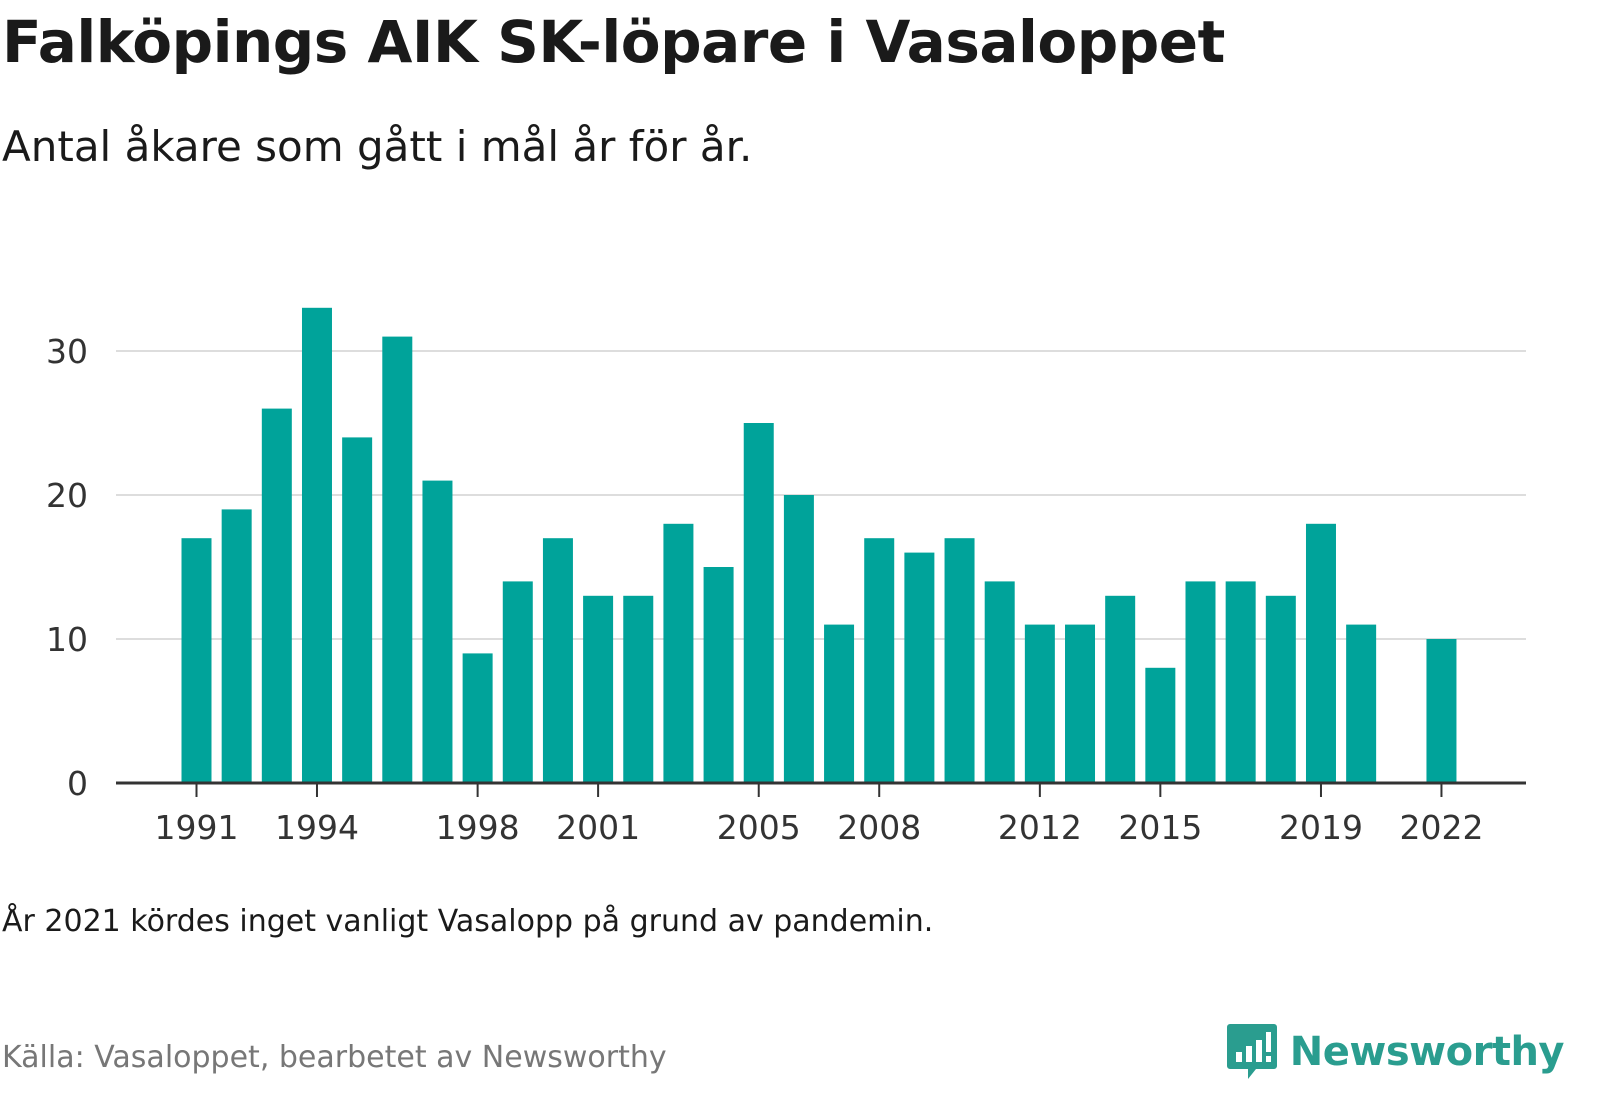 Image resolution: width=1600 pixels, height=1100 pixels. I want to click on x-tick-label: 2022, so click(1441, 827).